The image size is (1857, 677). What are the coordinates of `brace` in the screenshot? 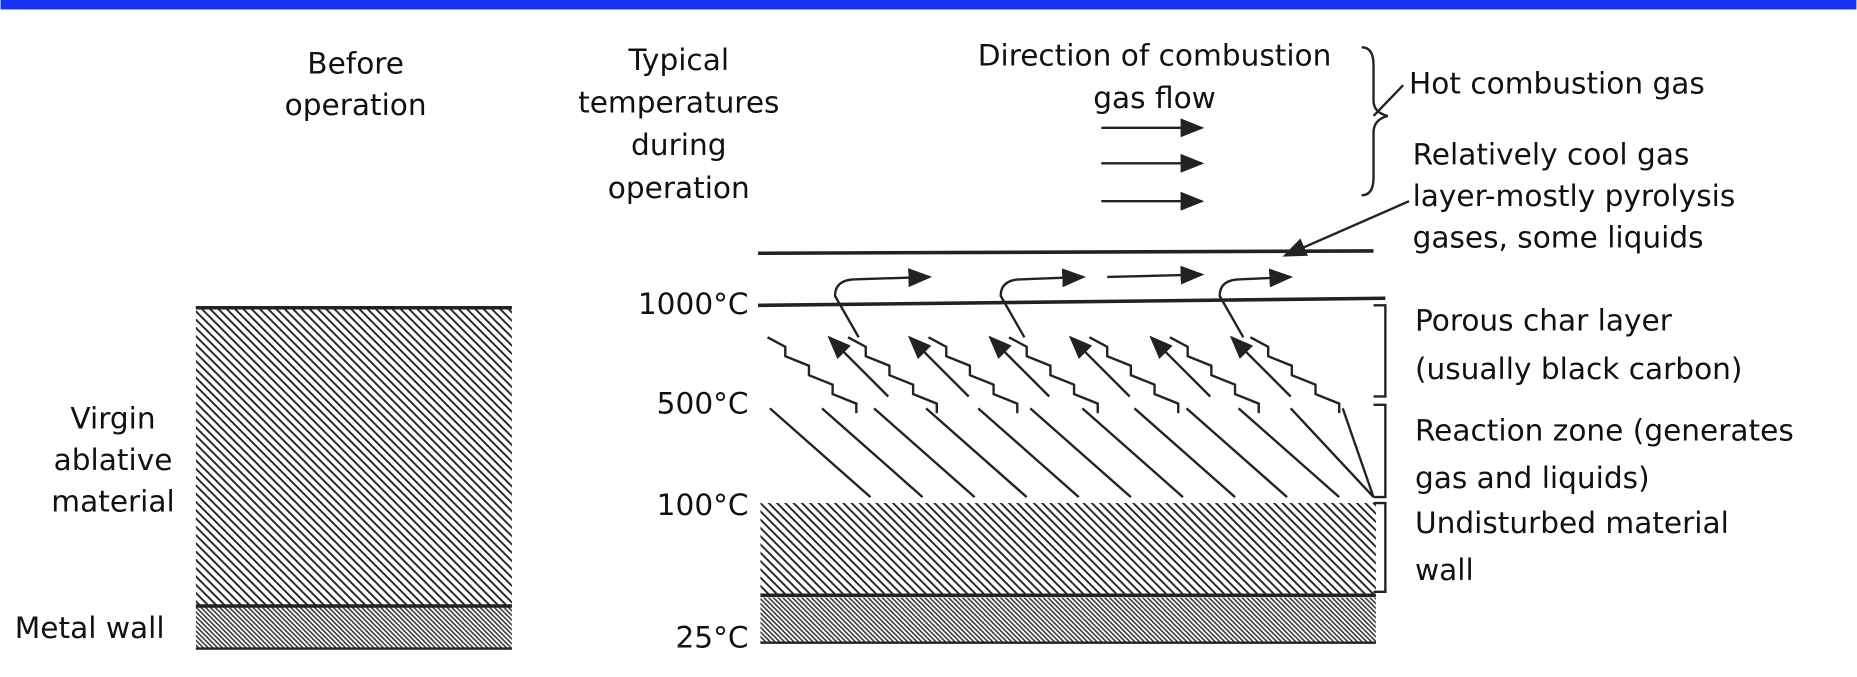 It's located at (1375, 121).